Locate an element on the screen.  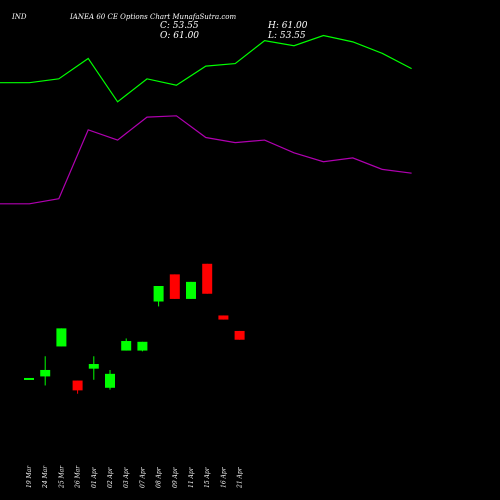
open-value: O: 61.00 is located at coordinates (179, 36).